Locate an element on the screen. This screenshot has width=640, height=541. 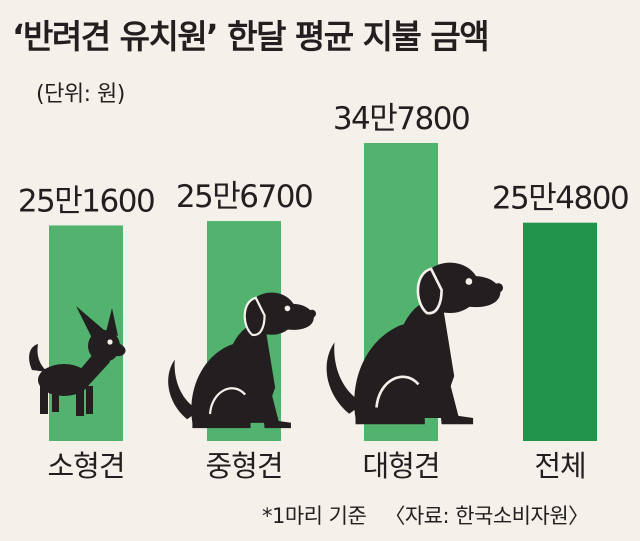
value-label-1: 25만1600 is located at coordinates (86, 201).